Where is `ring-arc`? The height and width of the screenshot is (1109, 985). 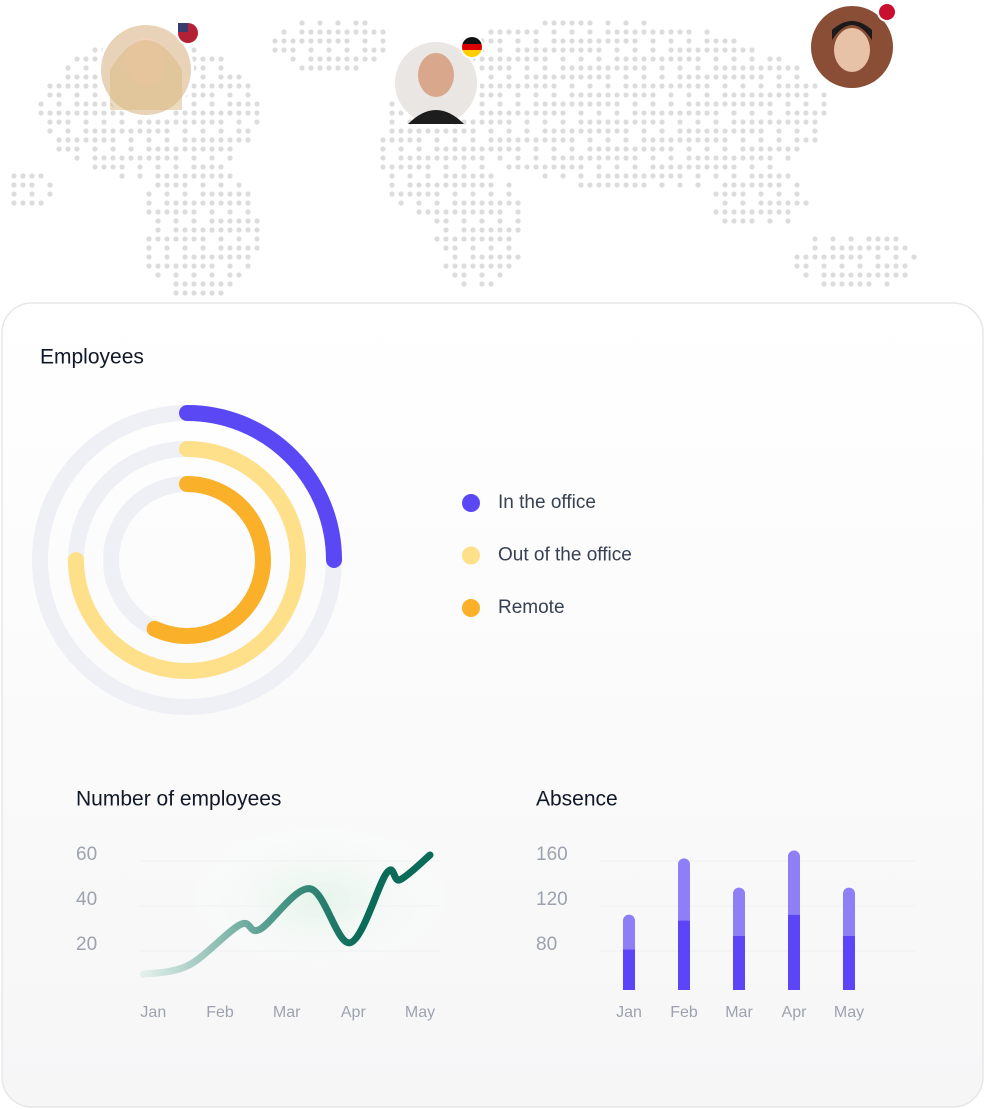 ring-arc is located at coordinates (187, 560).